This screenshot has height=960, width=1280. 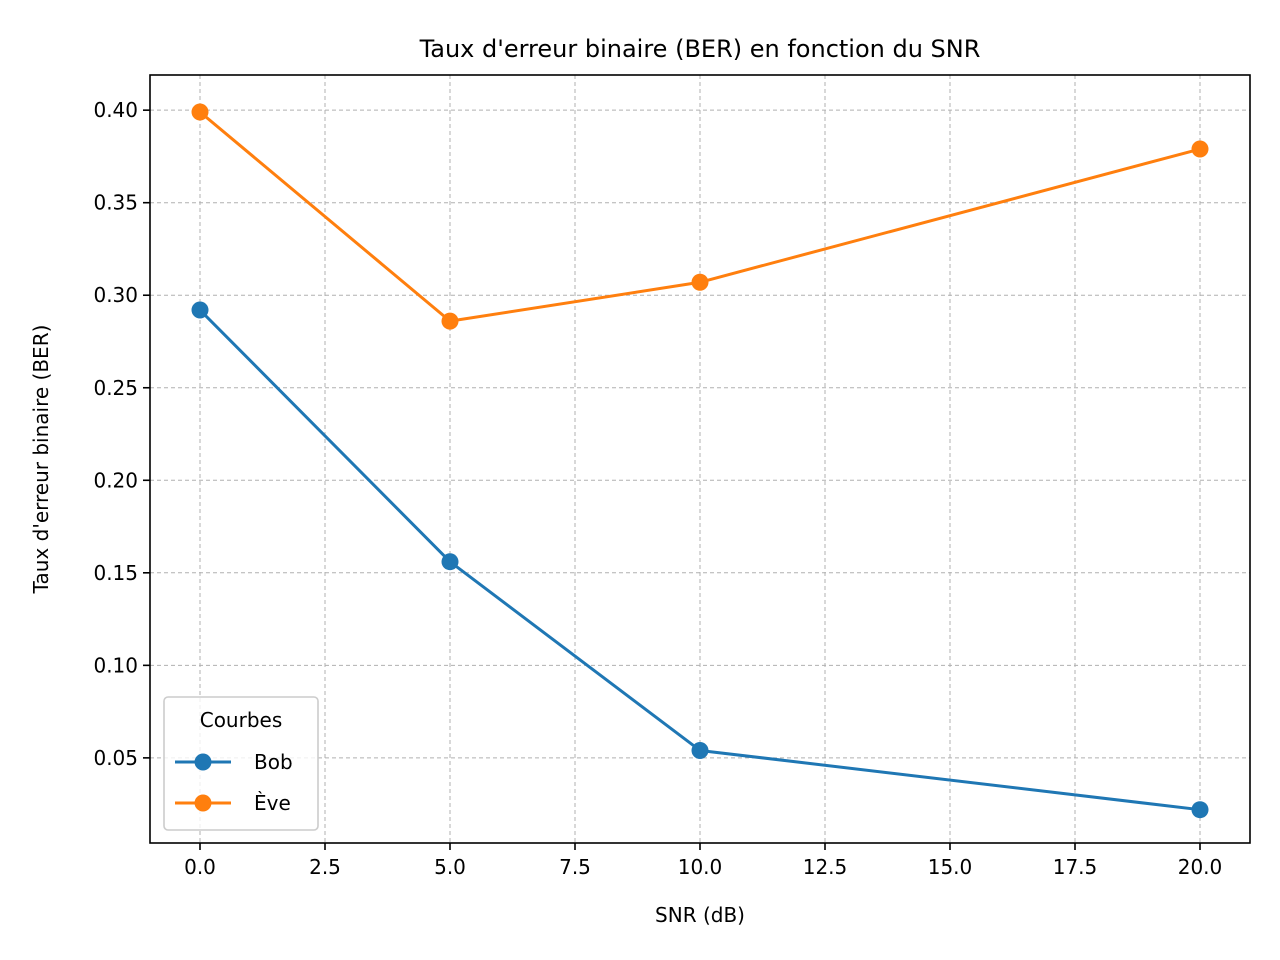 What do you see at coordinates (115, 388) in the screenshot?
I see `y-tick-label: 0.25` at bounding box center [115, 388].